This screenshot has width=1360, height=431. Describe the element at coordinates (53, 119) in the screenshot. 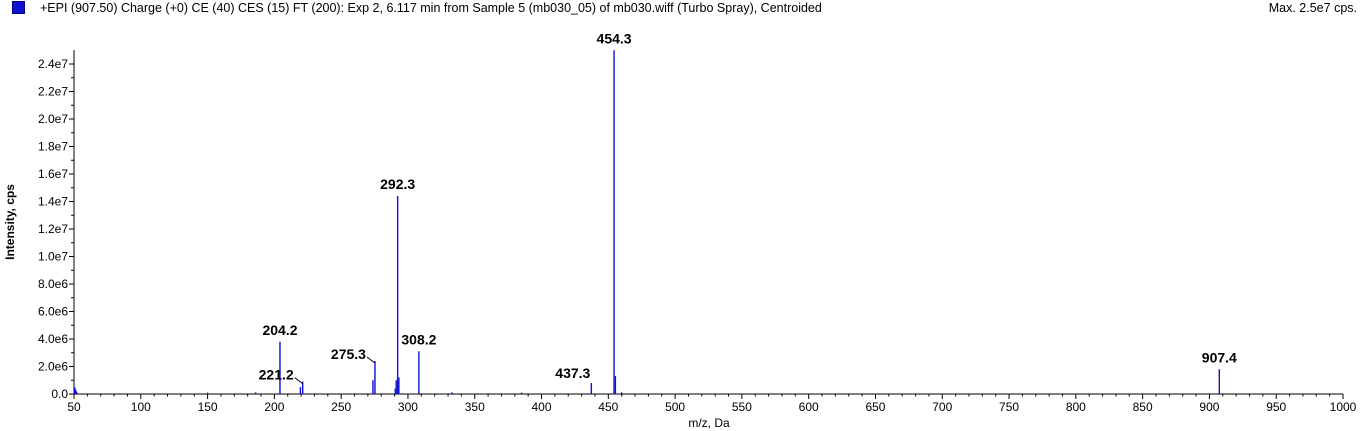

I see `y-tick-label: 2.0e7` at that location.